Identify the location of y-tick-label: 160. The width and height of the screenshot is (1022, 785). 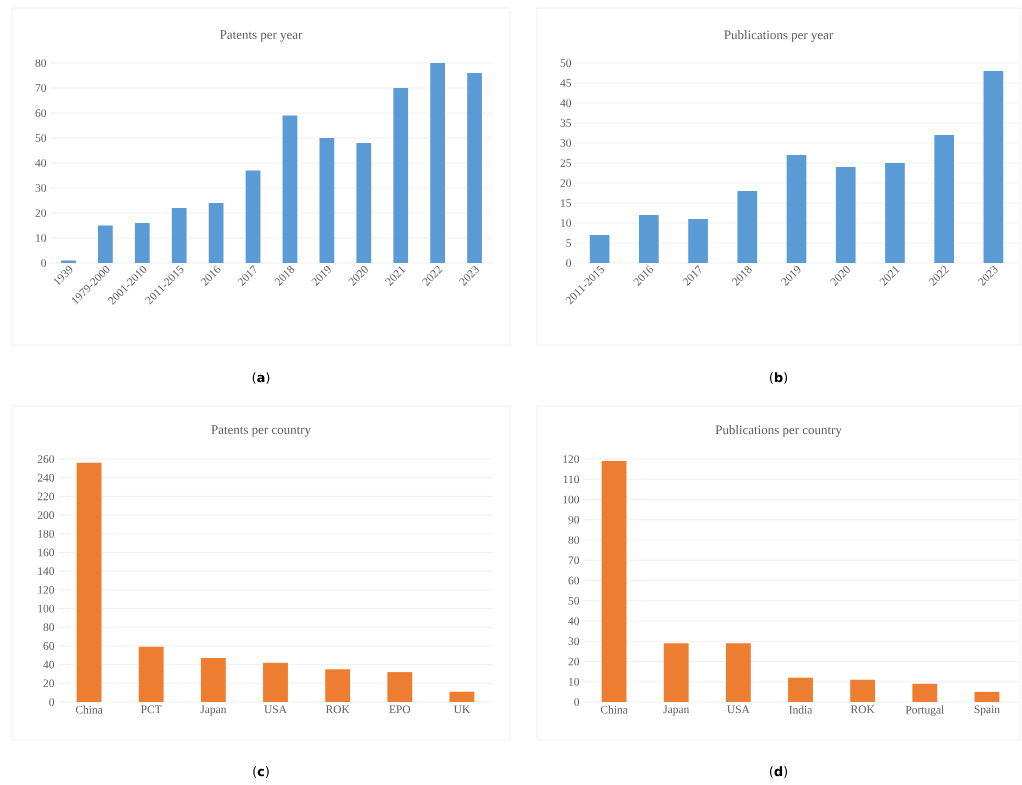
(46, 552).